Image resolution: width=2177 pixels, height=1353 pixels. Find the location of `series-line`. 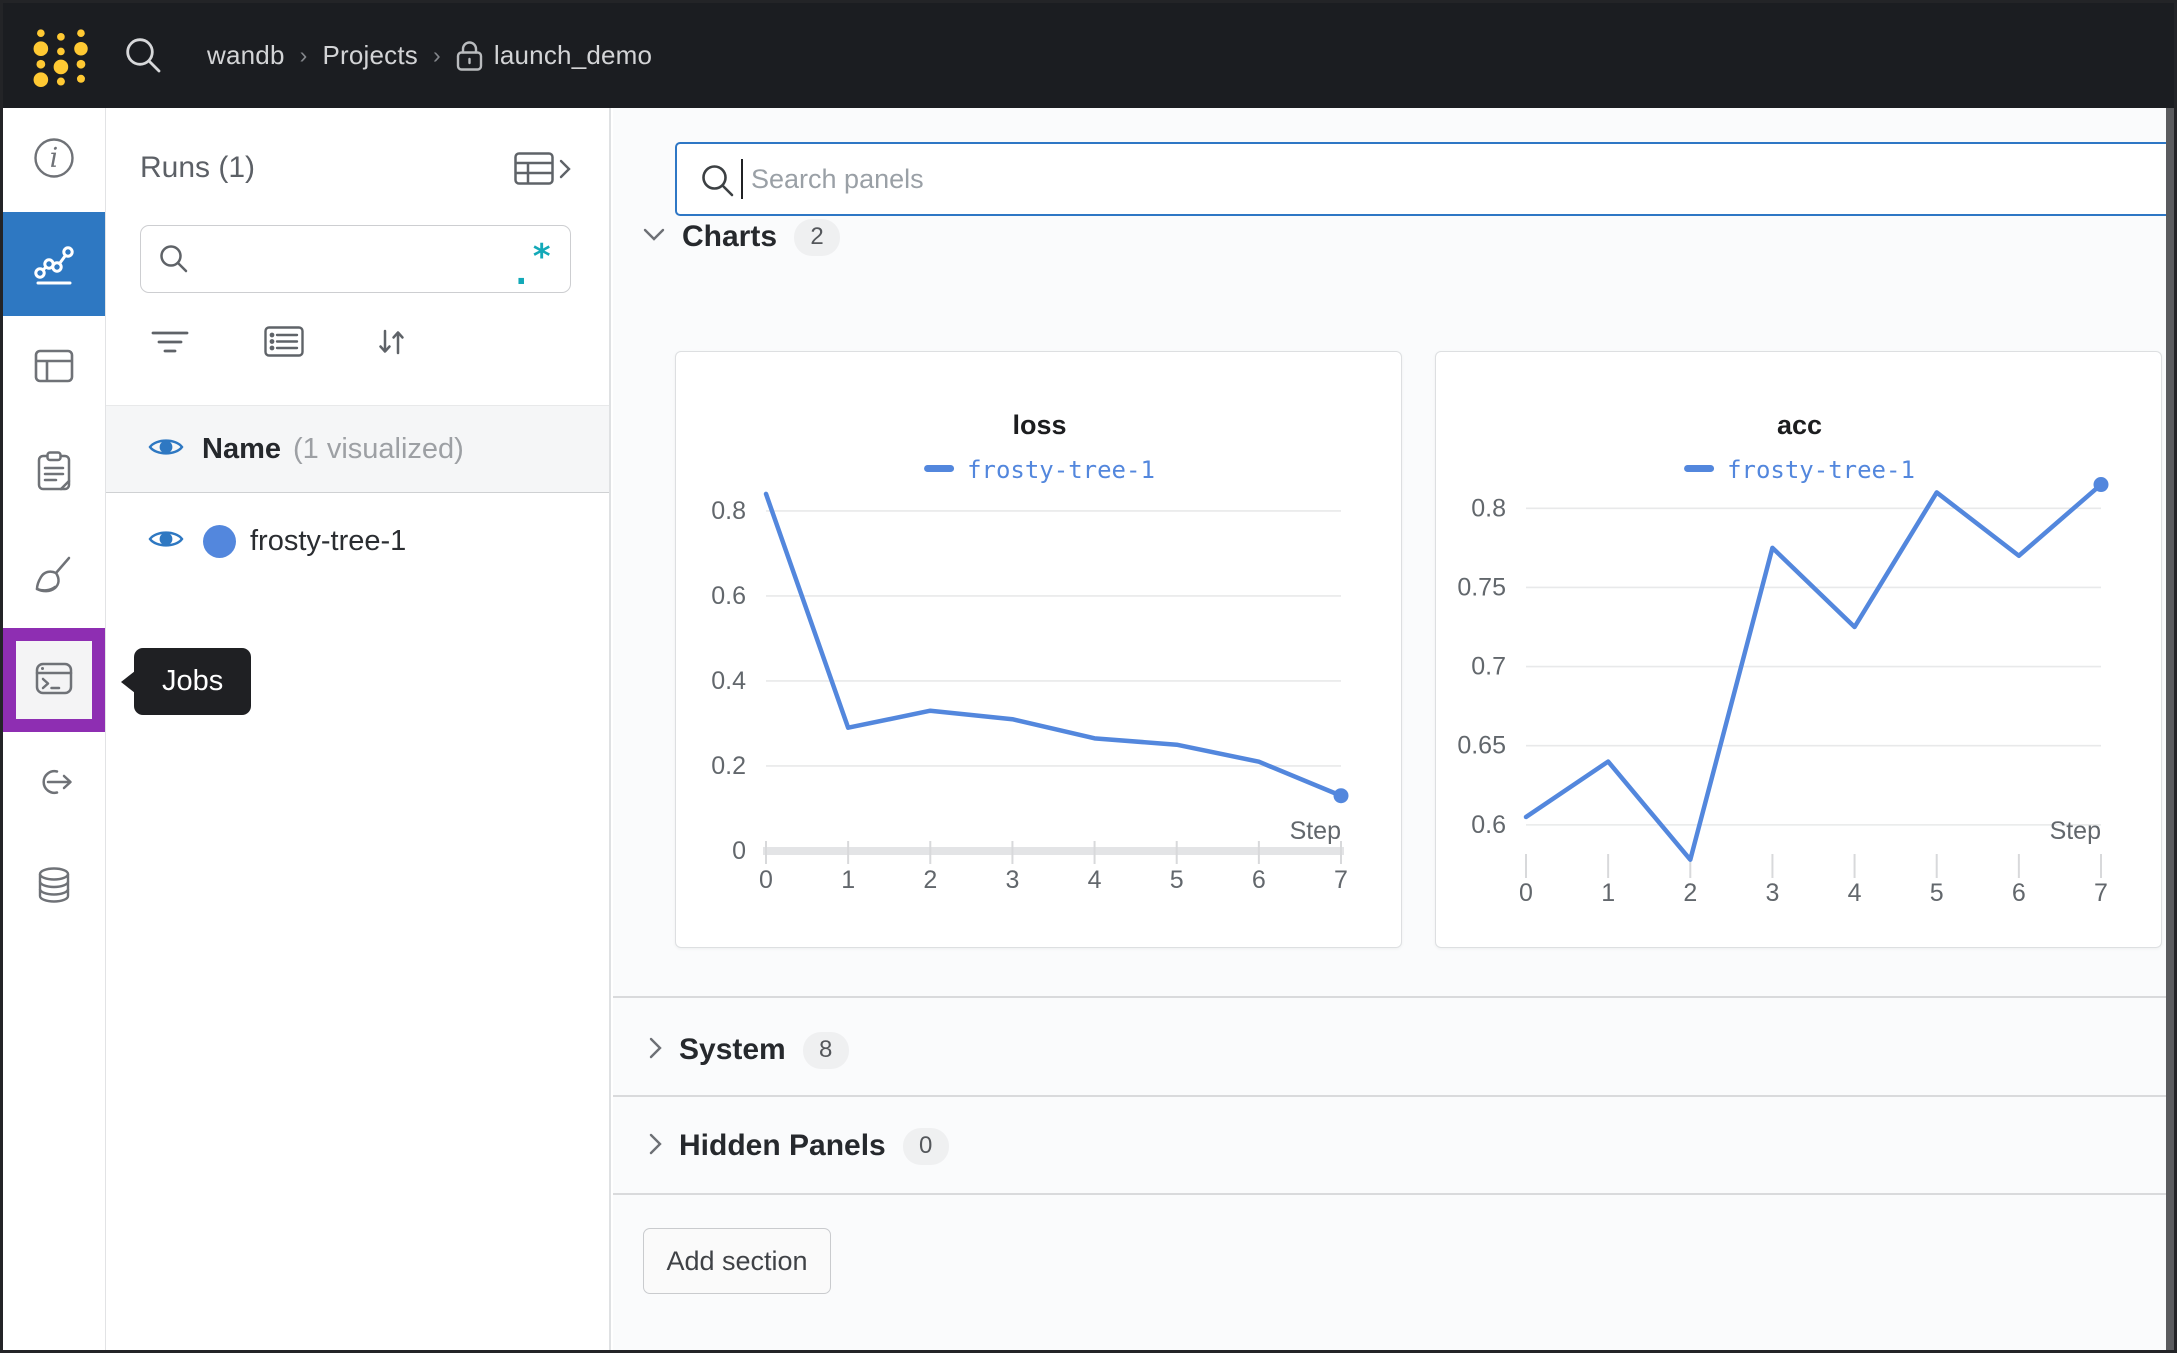

series-line is located at coordinates (1813, 672).